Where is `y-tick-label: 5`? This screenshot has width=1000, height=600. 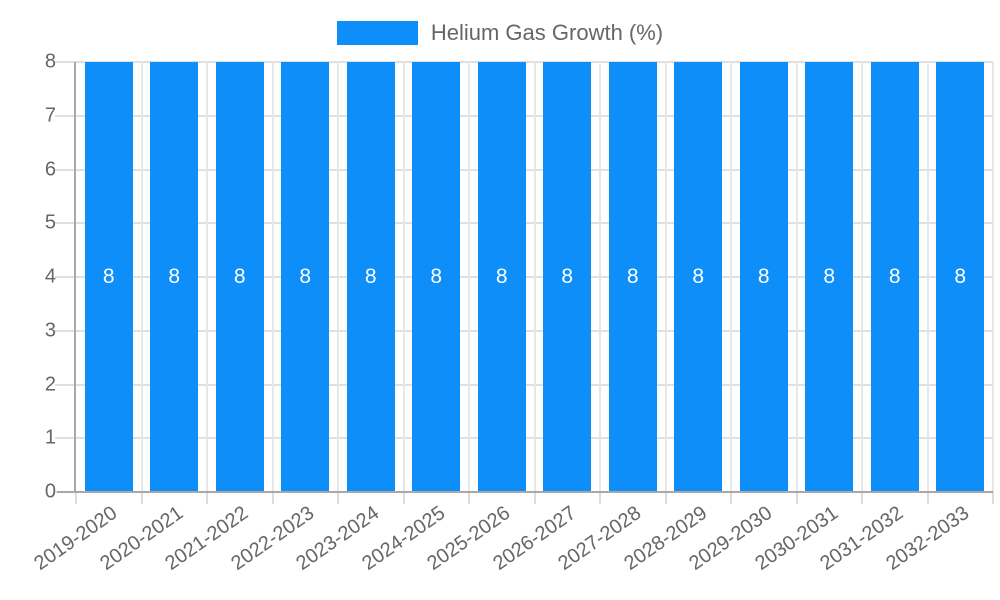 y-tick-label: 5 is located at coordinates (50, 222).